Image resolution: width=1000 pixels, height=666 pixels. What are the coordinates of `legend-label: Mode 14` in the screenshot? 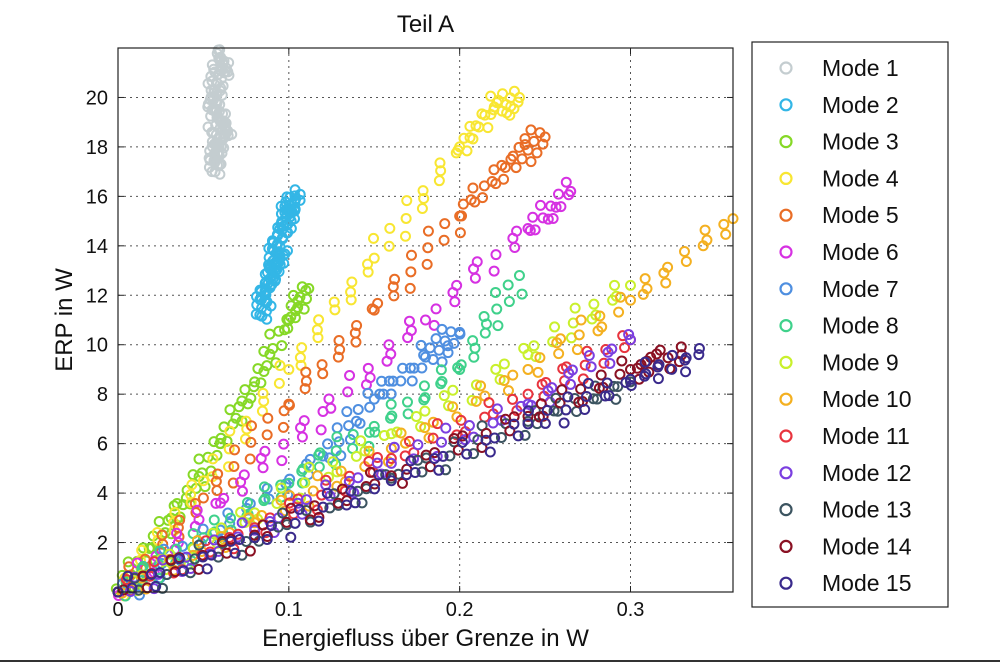 It's located at (867, 546).